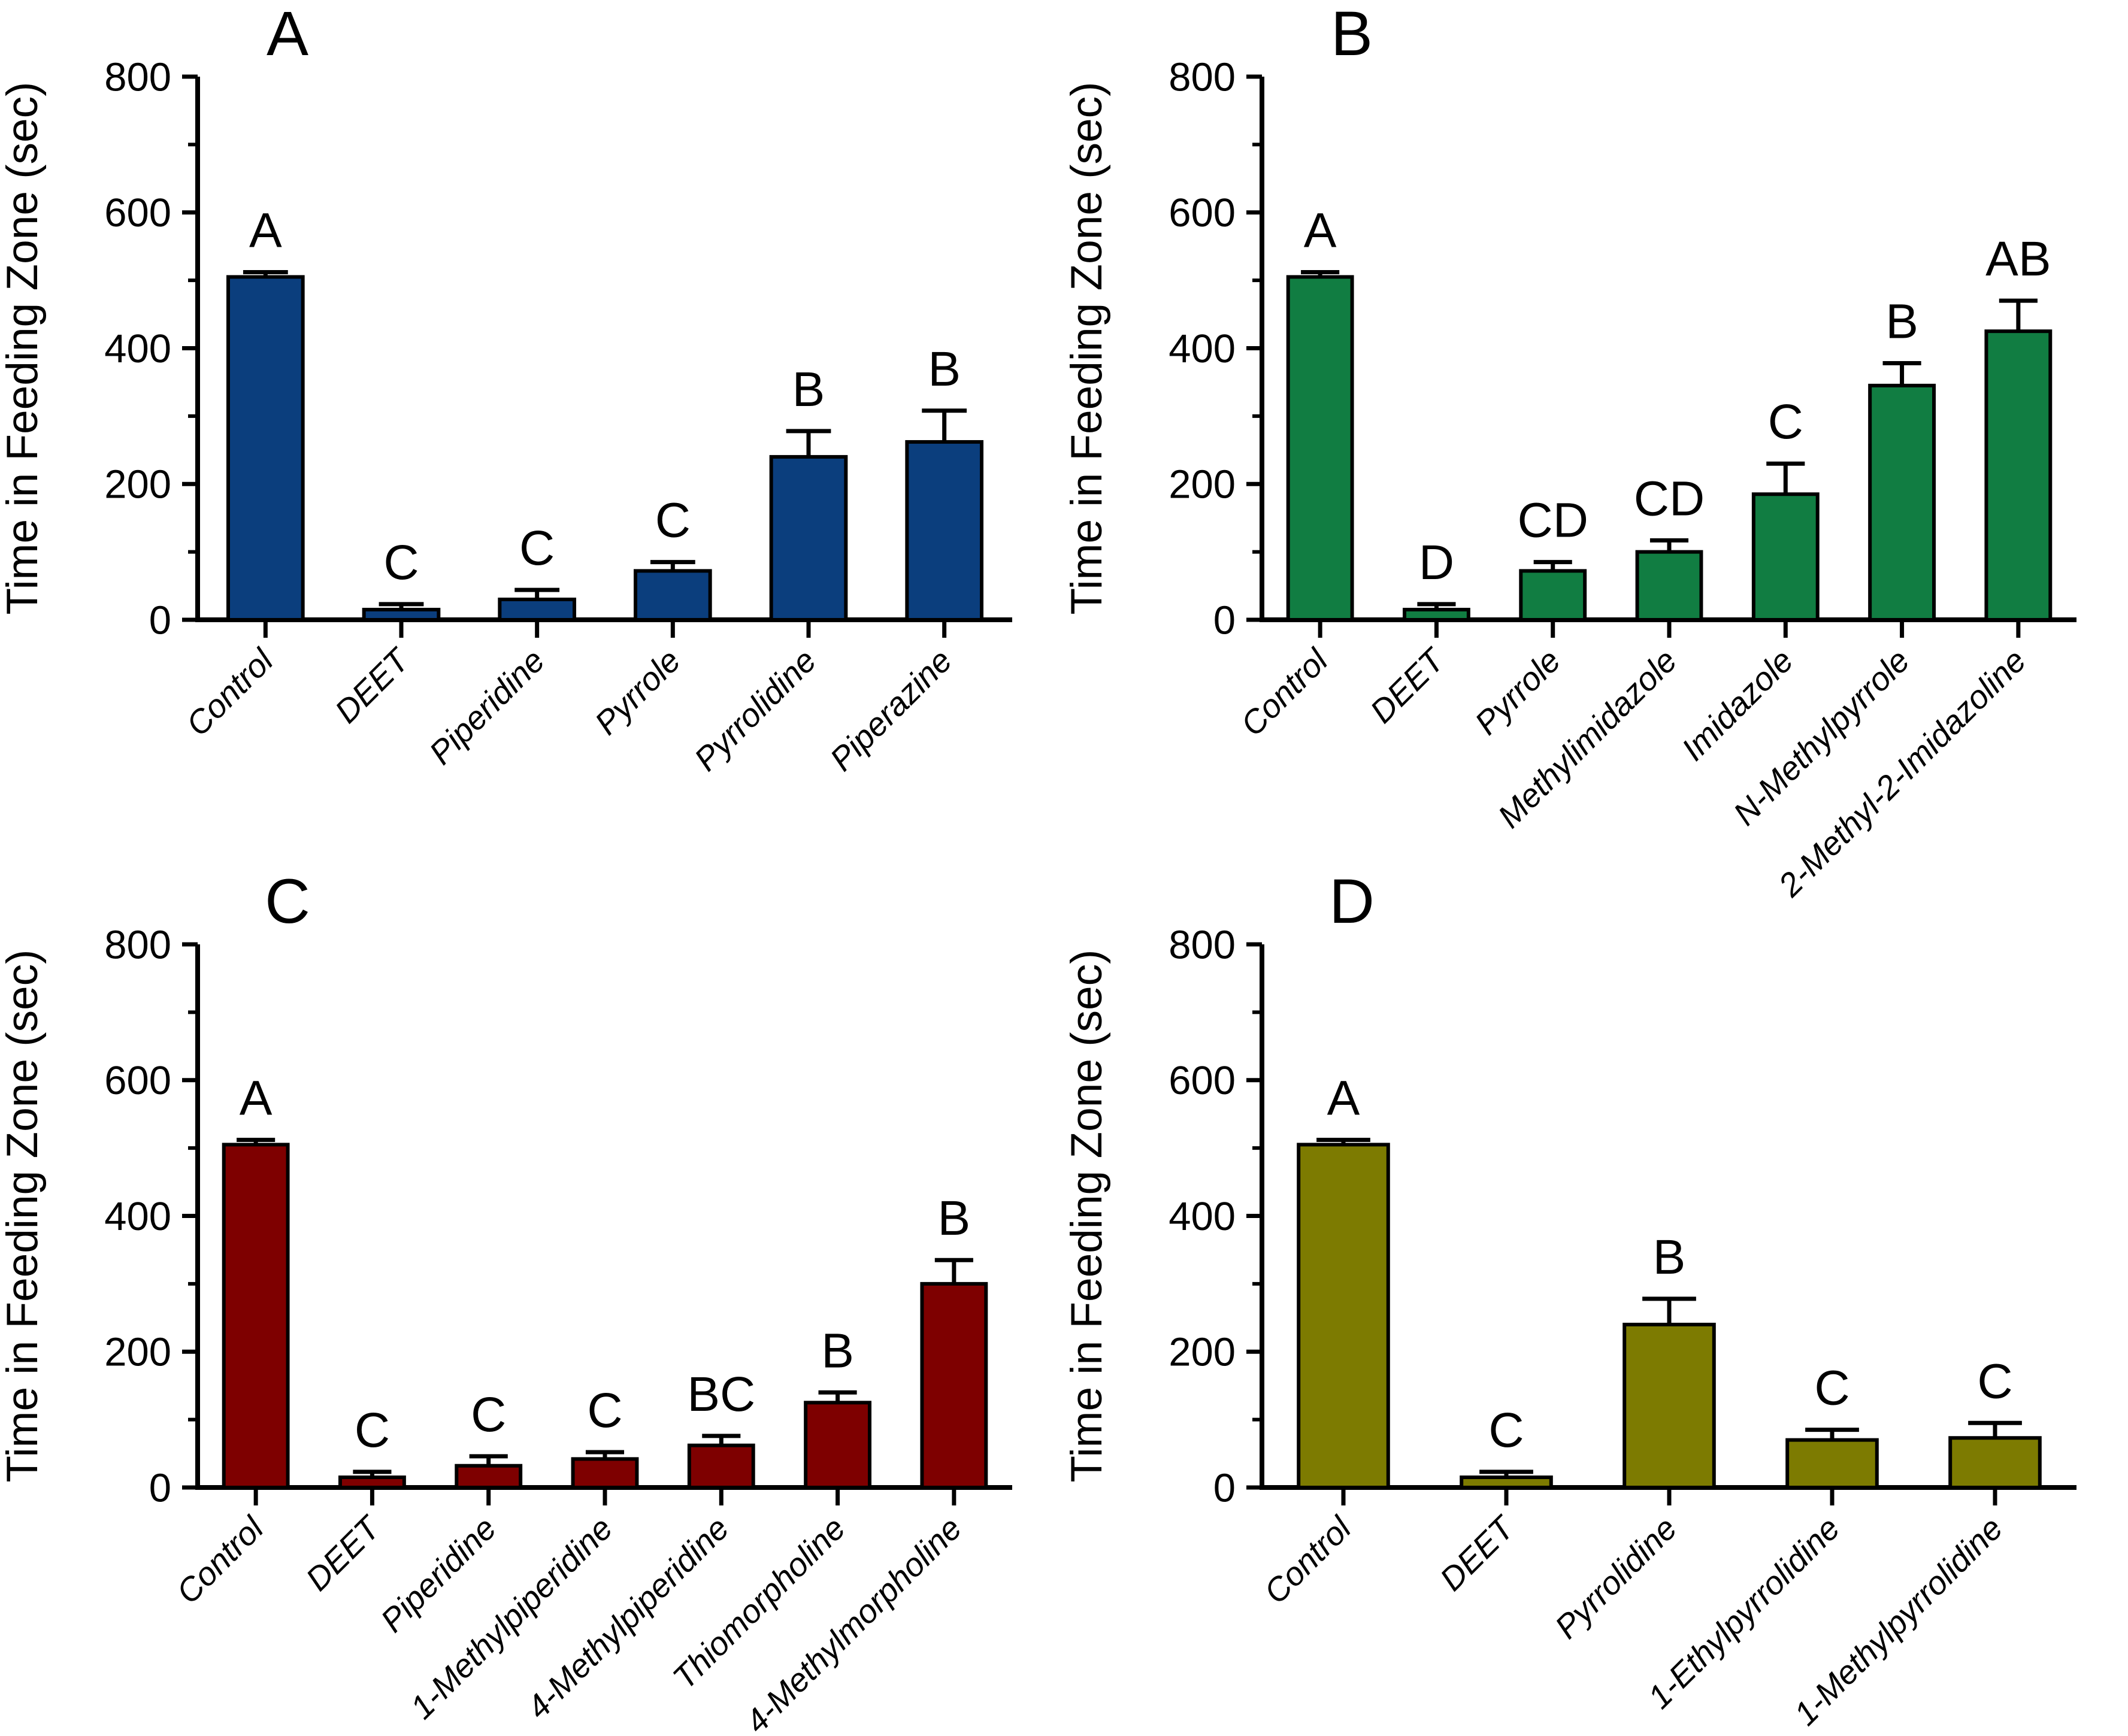 The width and height of the screenshot is (2128, 1736). What do you see at coordinates (287, 34) in the screenshot?
I see `panel-letter: A` at bounding box center [287, 34].